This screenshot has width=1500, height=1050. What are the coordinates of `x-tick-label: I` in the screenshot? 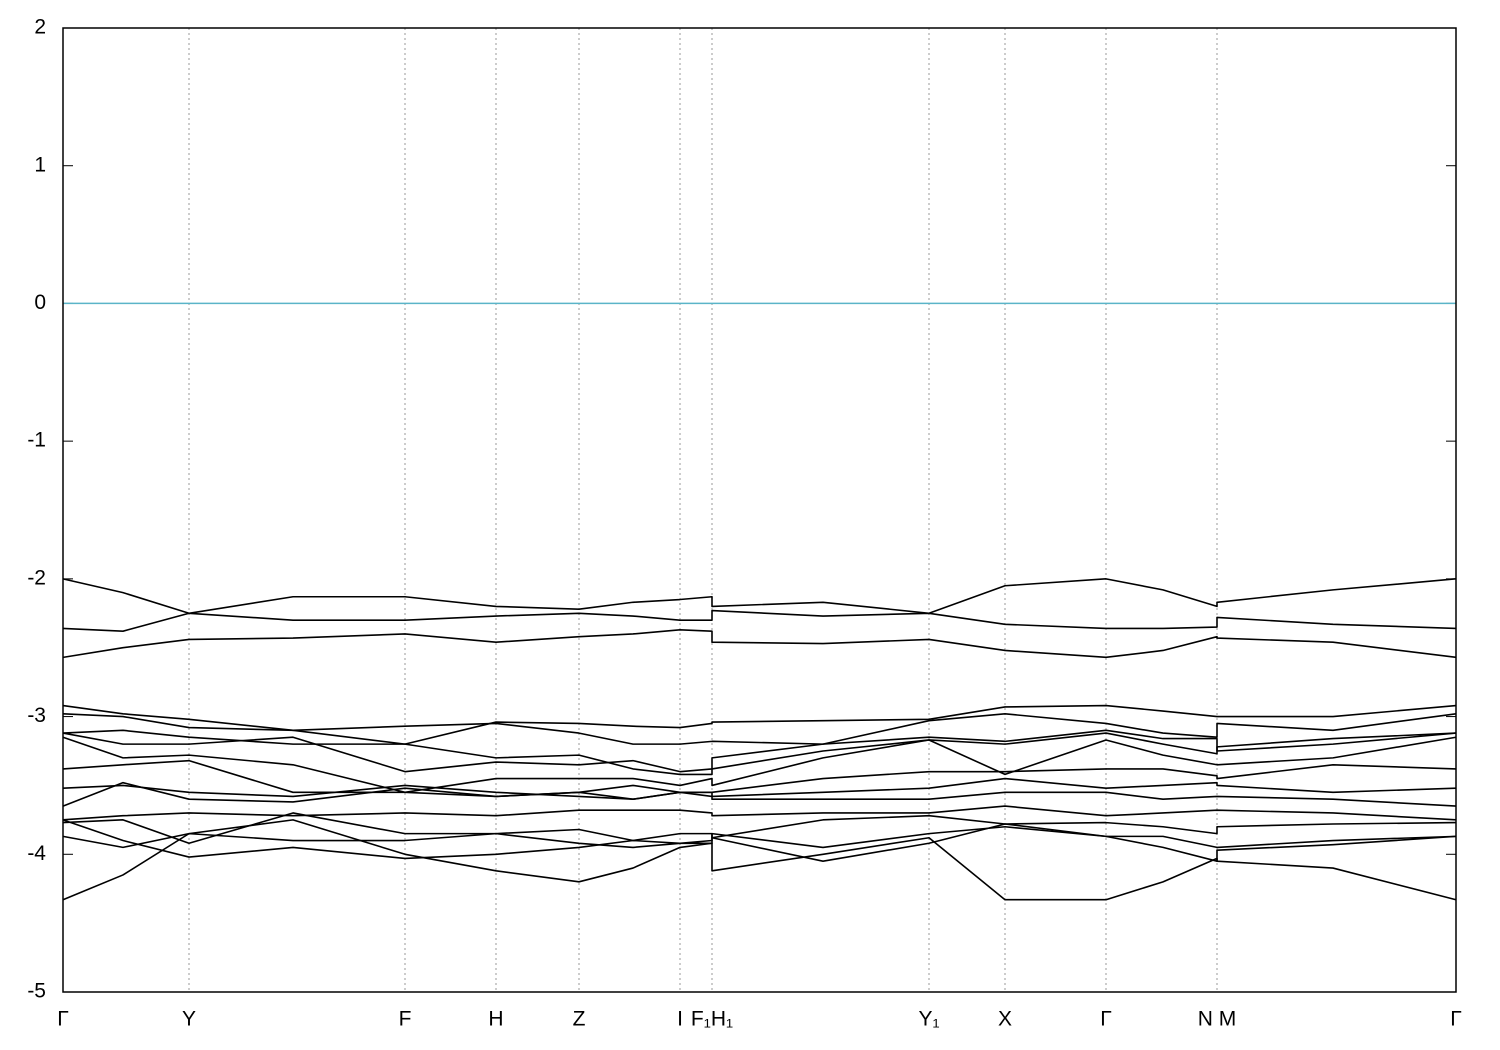 It's located at (680, 1019).